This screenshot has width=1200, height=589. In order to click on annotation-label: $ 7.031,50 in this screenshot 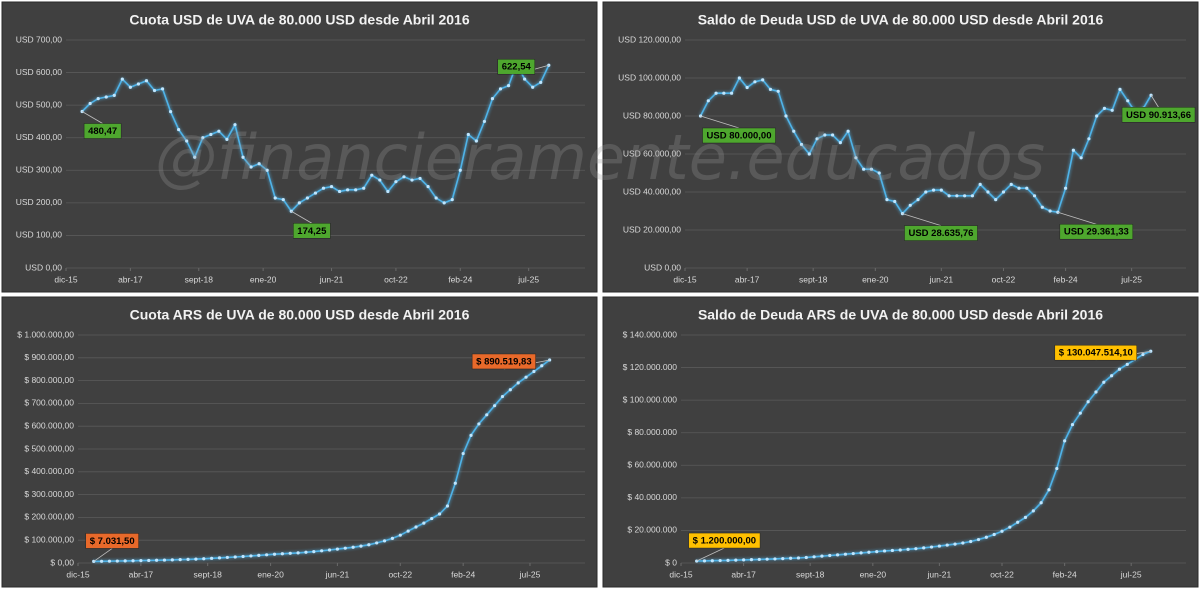, I will do `click(112, 541)`.